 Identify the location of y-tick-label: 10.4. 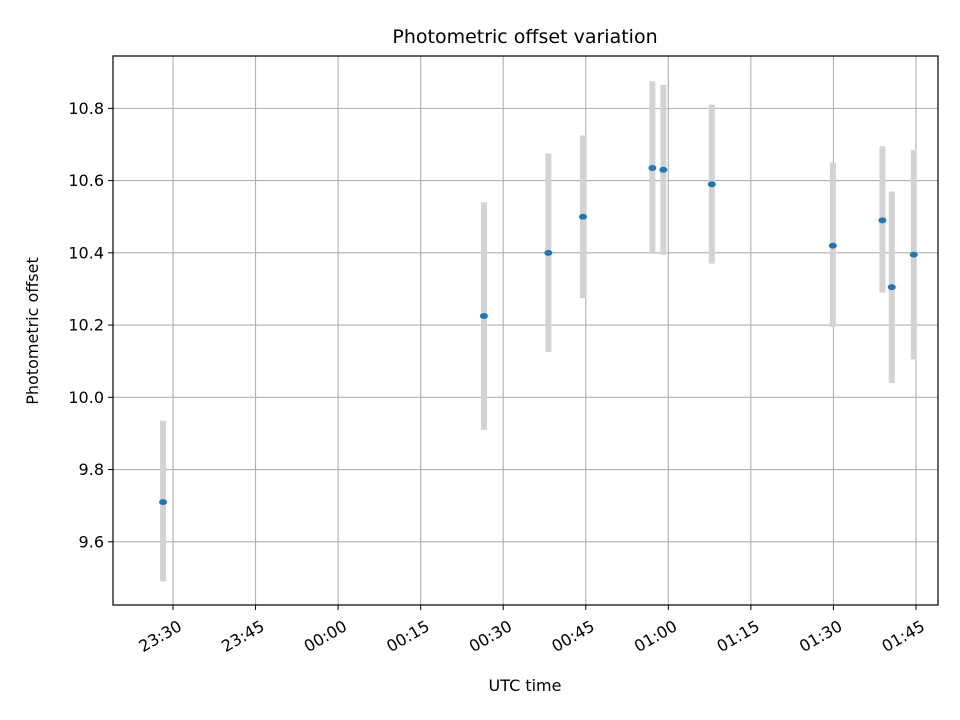
(86, 252).